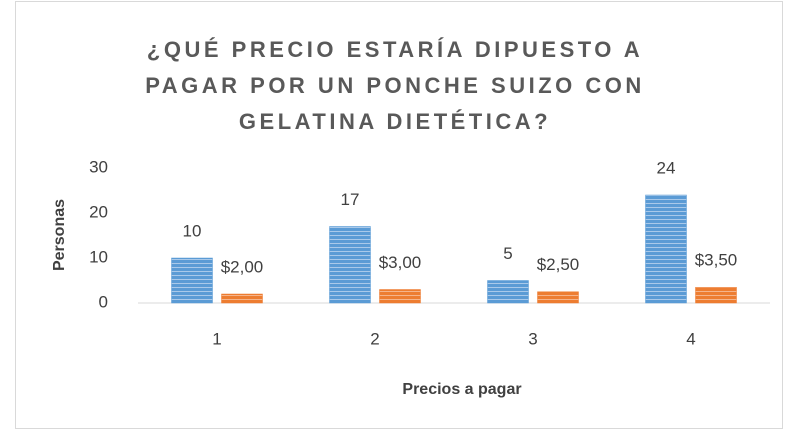 The image size is (790, 435). I want to click on y-tick-label: 10, so click(98, 256).